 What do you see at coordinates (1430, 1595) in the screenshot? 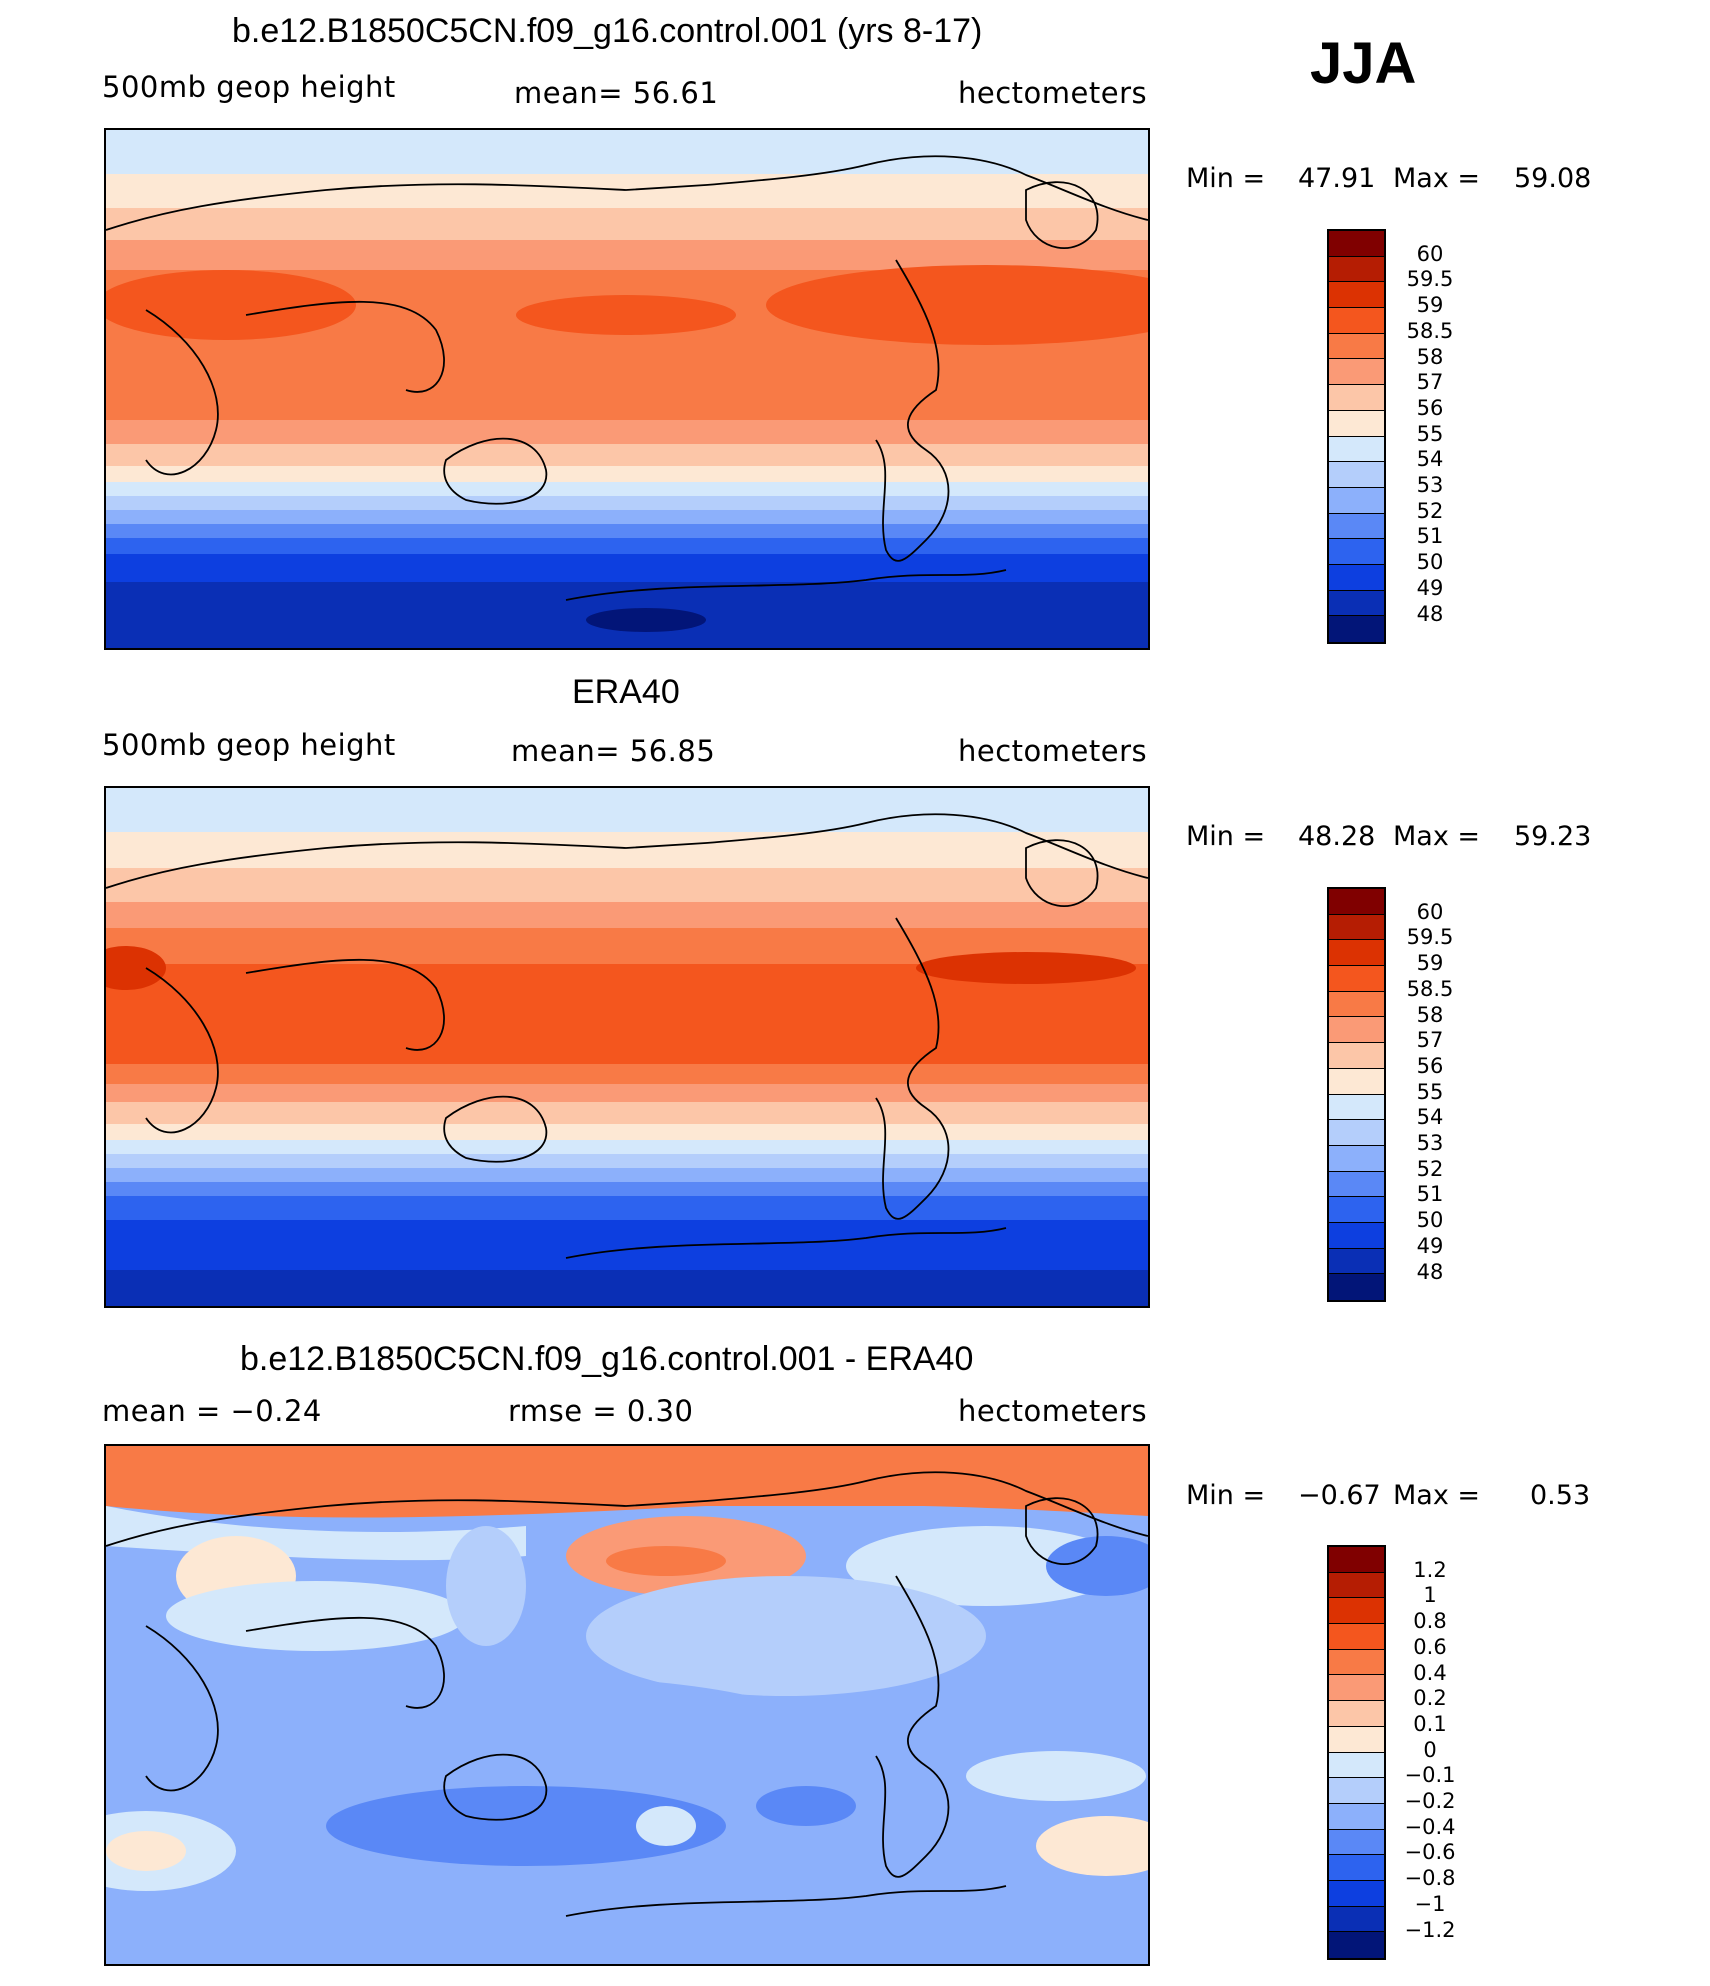
I see `colorbar-tick-label: 1` at bounding box center [1430, 1595].